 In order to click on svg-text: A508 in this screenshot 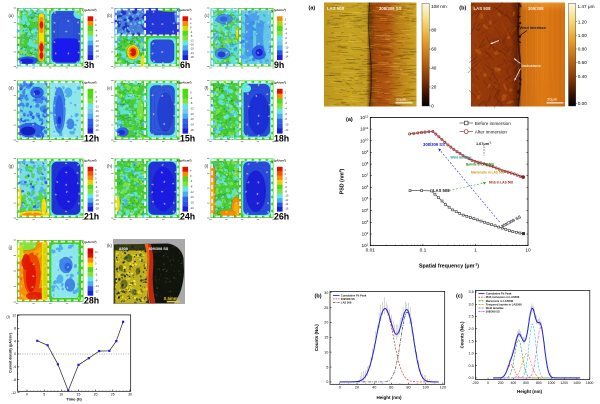, I will do `click(123, 249)`.